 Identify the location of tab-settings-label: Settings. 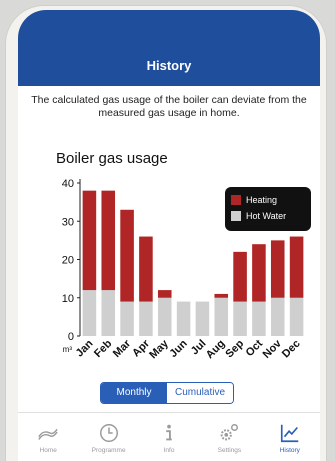
(229, 450).